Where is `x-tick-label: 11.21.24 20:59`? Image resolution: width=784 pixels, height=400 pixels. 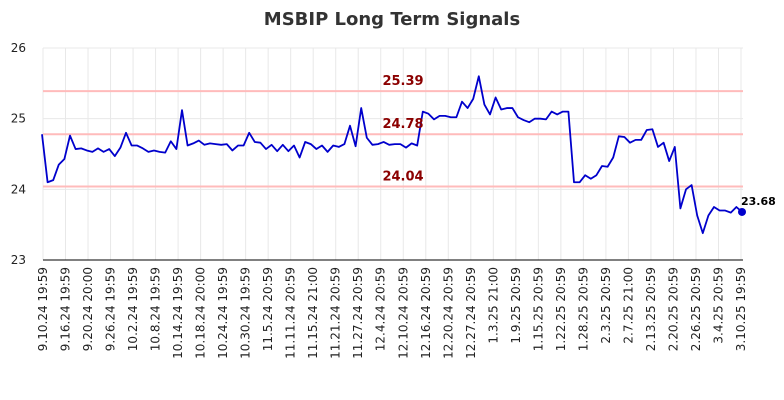
x-tick-label: 11.21.24 20:59 is located at coordinates (336, 313).